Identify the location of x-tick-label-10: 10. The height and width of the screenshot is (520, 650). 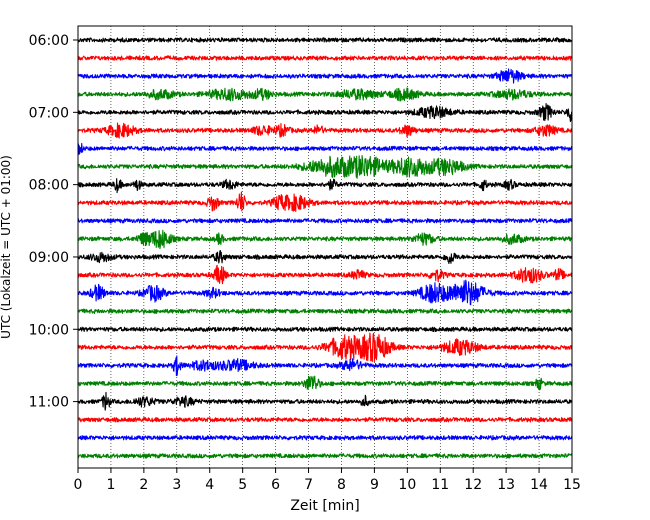
(407, 485).